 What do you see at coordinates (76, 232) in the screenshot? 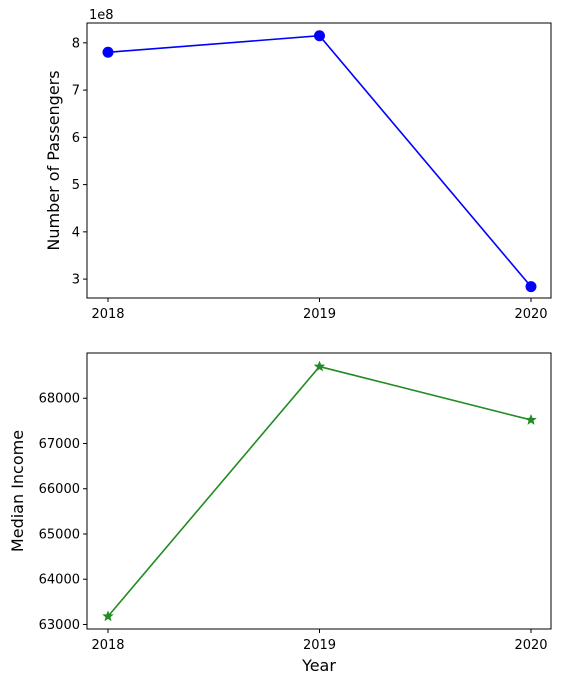
I see `y-tick-label: 4` at bounding box center [76, 232].